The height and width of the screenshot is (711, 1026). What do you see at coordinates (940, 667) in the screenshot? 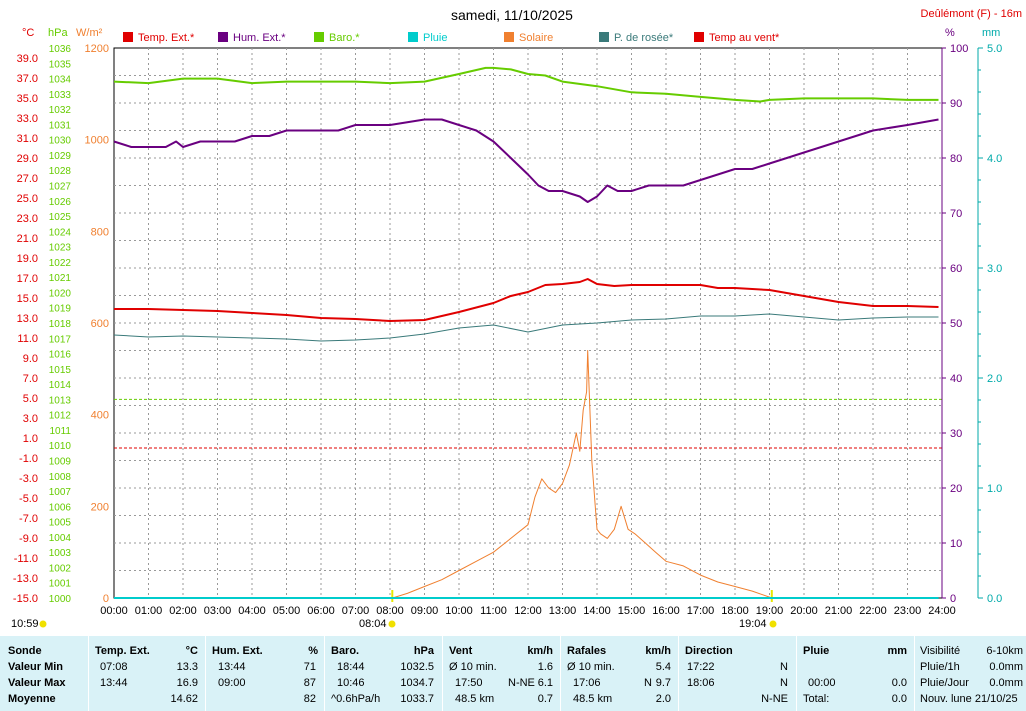
I see `misc-label: Pluie/1h` at bounding box center [940, 667].